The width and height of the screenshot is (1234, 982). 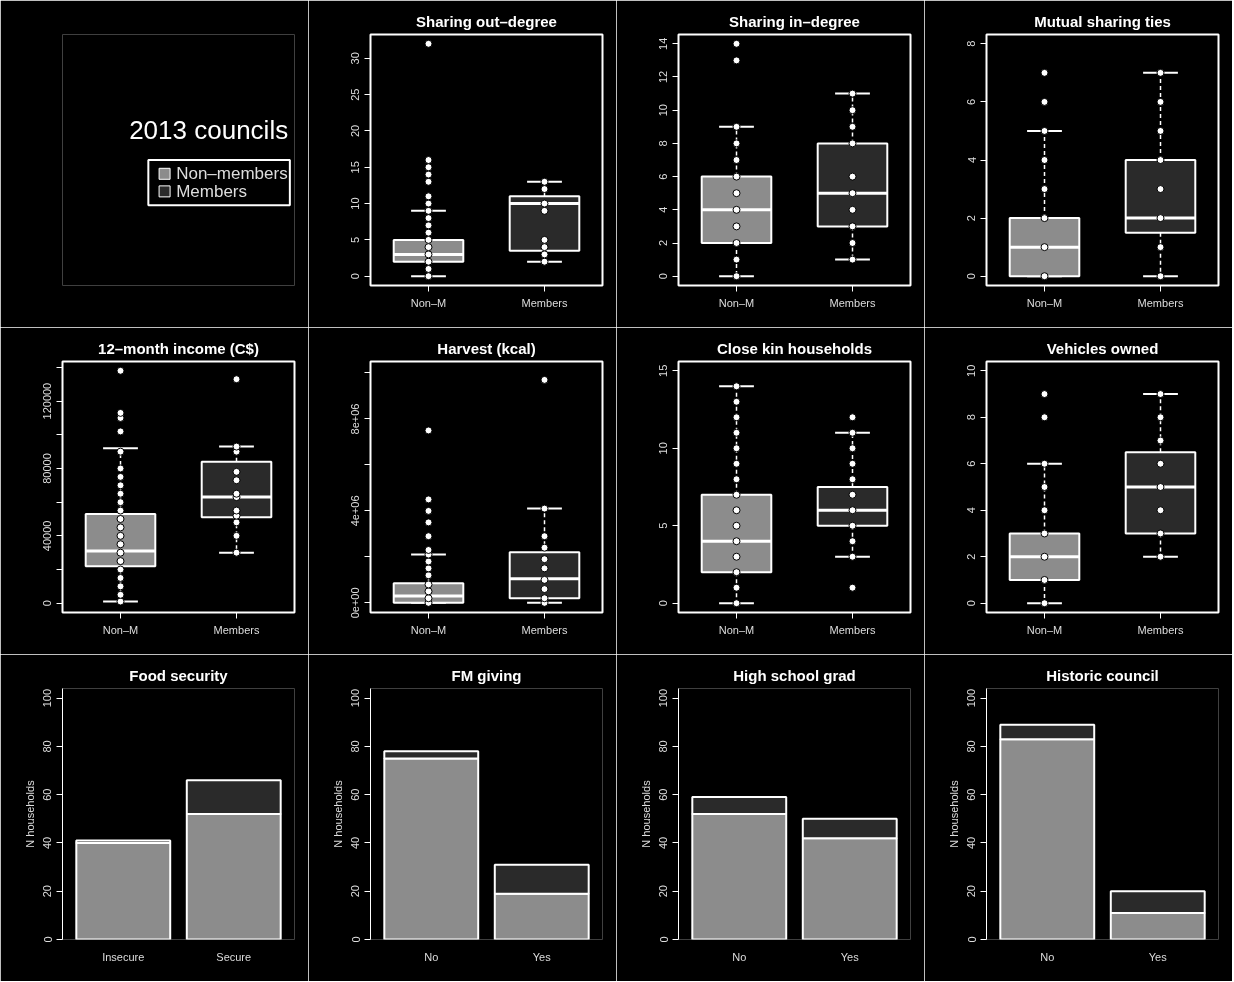 I want to click on x-tick-label: Insecure, so click(x=123, y=956).